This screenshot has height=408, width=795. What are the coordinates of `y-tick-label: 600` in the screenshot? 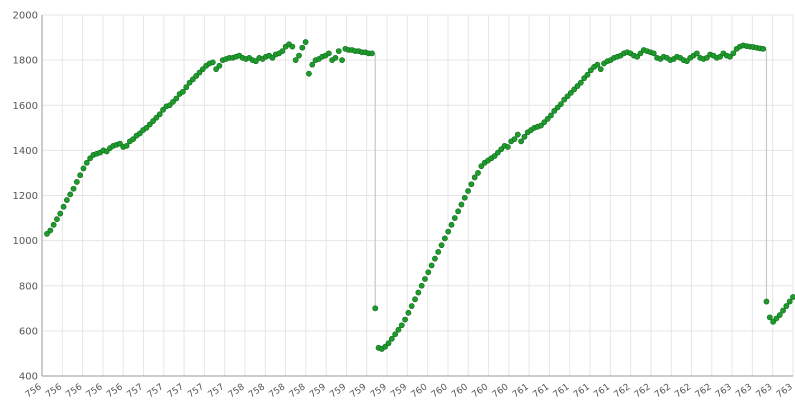 It's located at (28, 331).